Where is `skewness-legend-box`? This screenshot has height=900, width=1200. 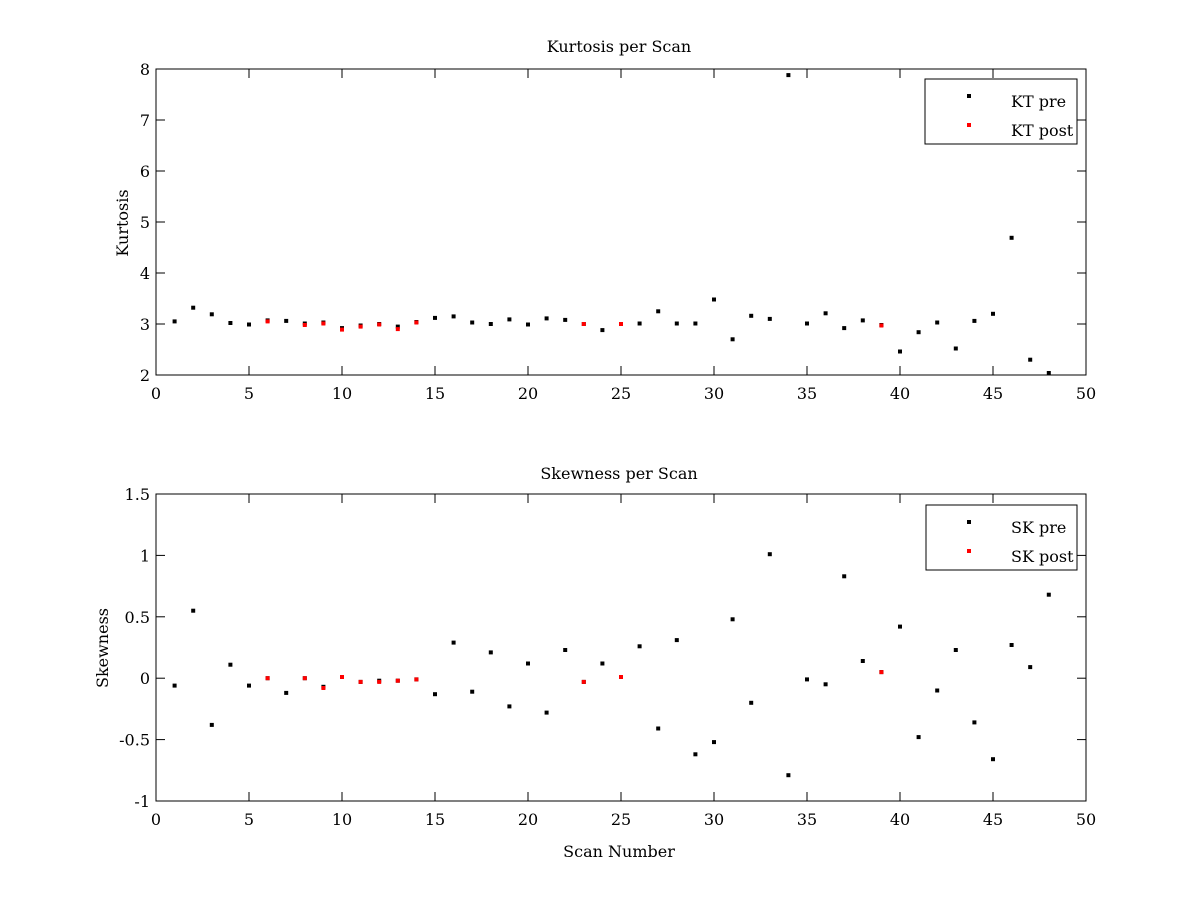
skewness-legend-box is located at coordinates (1001, 537).